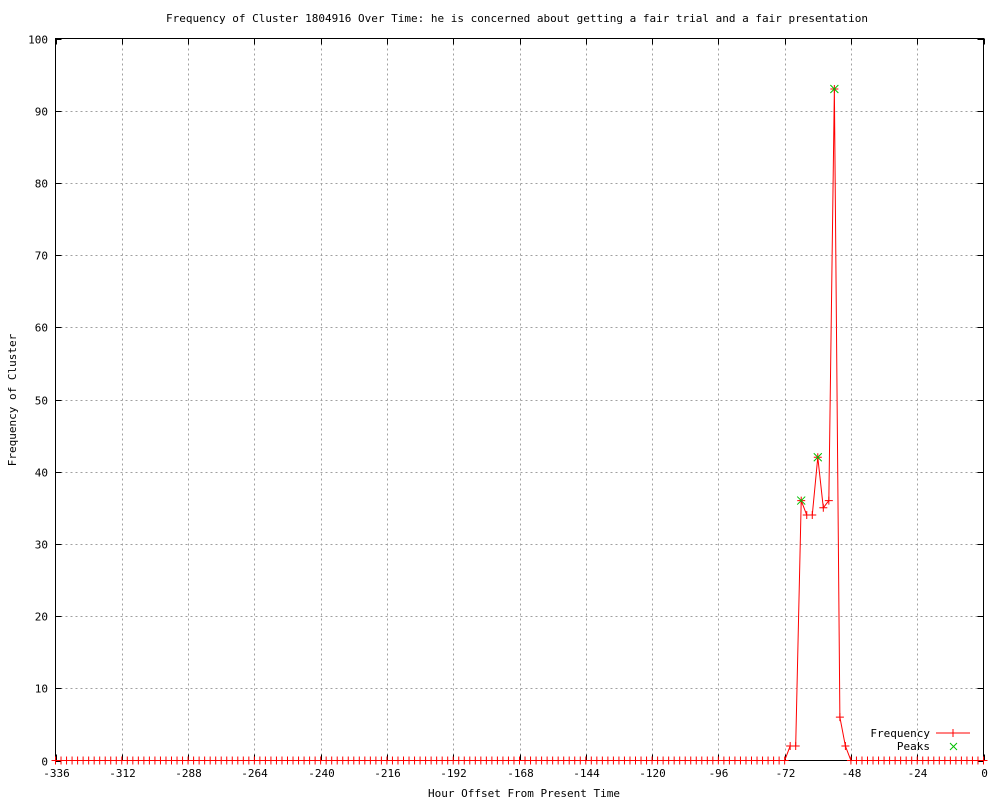 This screenshot has height=800, width=1000. What do you see at coordinates (41, 545) in the screenshot?
I see `y-tick-label: 30` at bounding box center [41, 545].